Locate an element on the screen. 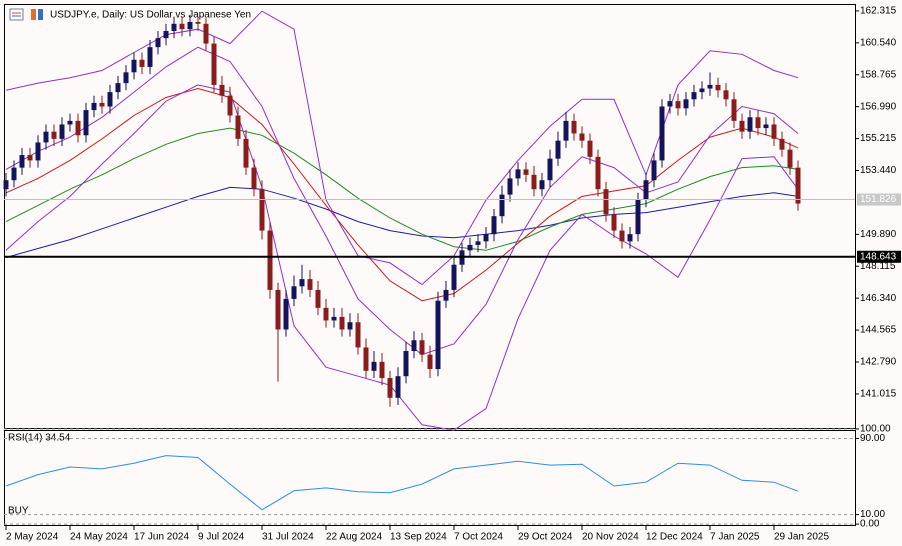  last-price-box is located at coordinates (879, 199).